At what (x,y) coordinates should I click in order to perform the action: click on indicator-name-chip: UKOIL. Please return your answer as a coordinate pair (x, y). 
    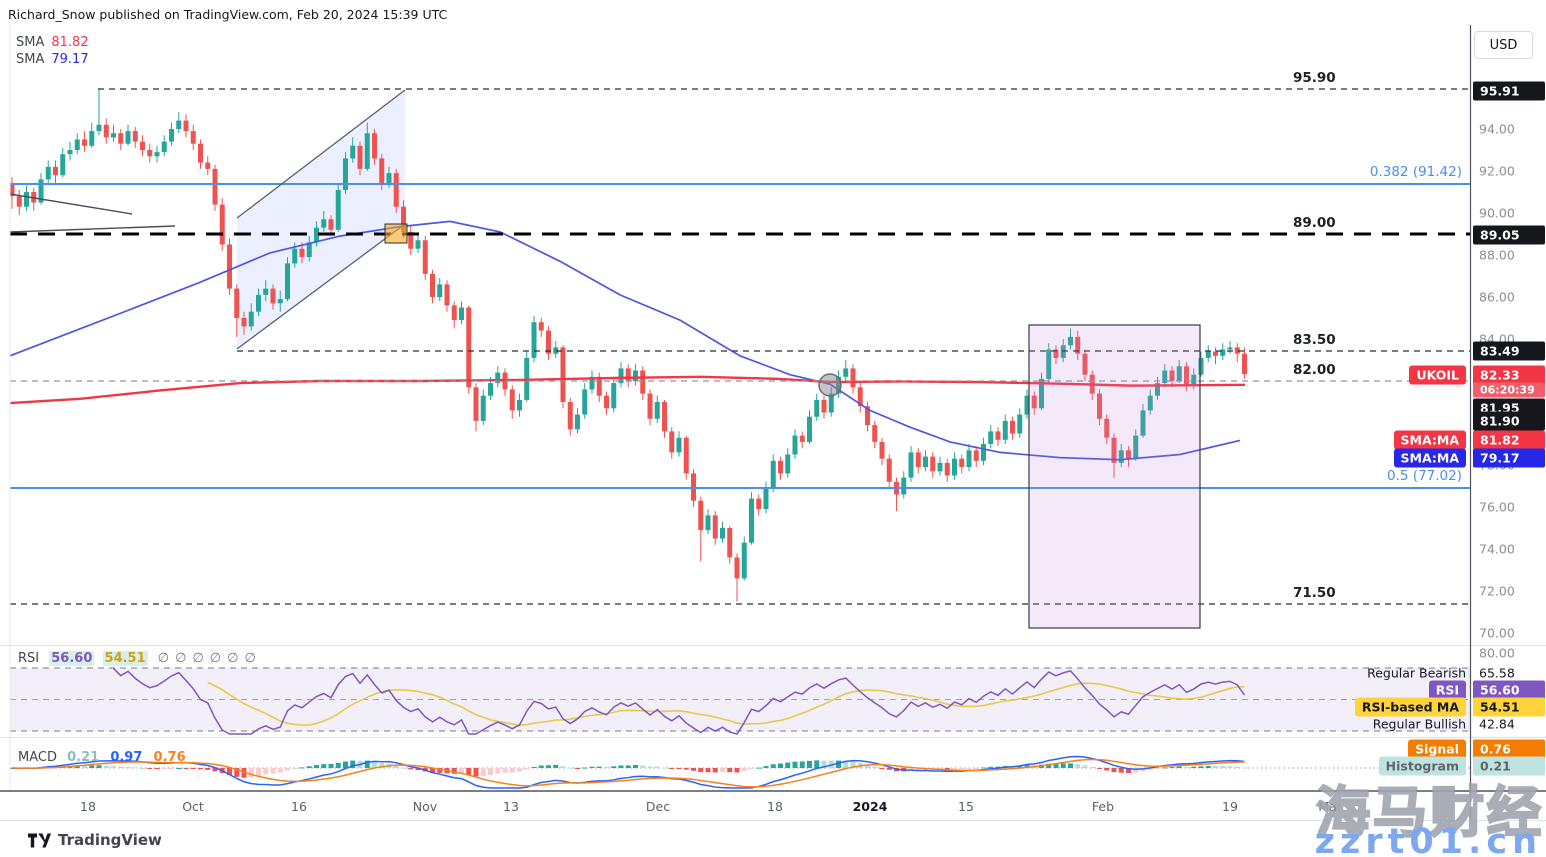
    Looking at the image, I should click on (1437, 375).